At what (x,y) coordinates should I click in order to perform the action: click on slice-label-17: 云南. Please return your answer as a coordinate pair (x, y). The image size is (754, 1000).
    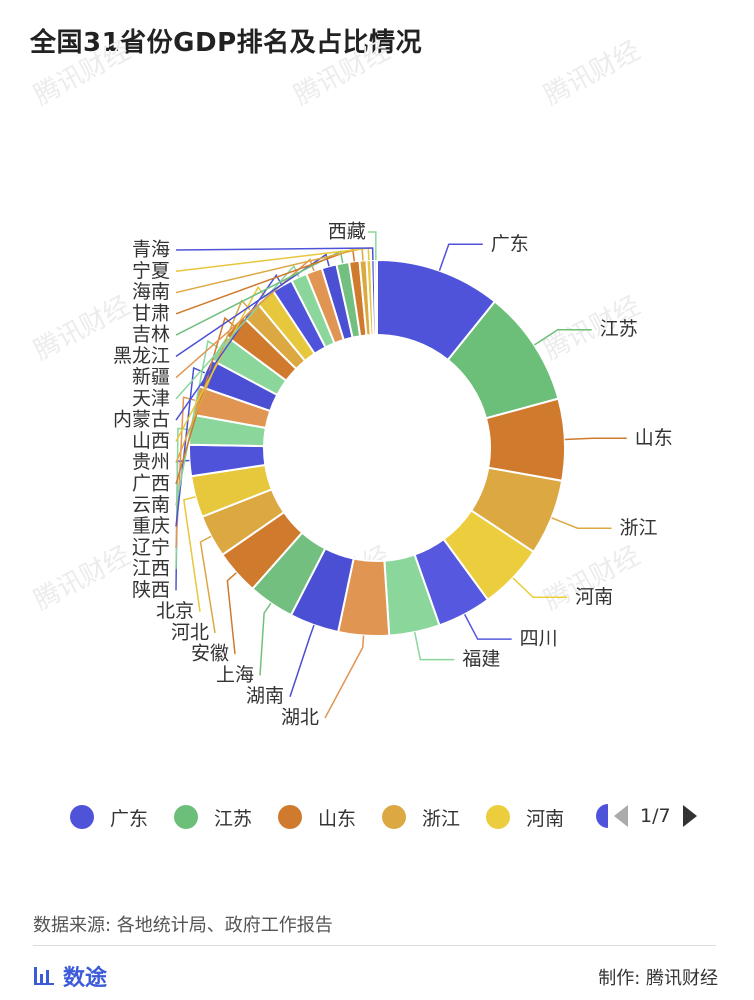
    Looking at the image, I should click on (151, 505).